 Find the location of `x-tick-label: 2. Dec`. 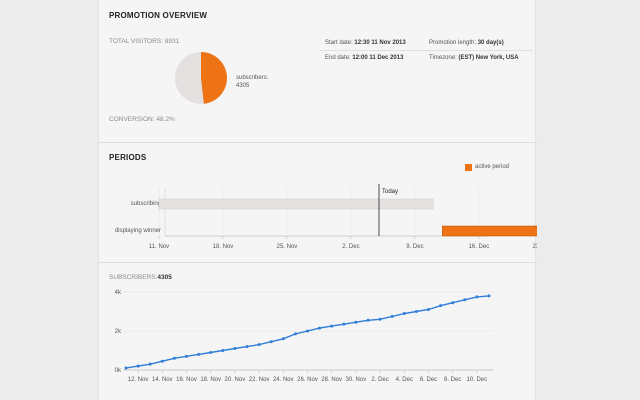

x-tick-label: 2. Dec is located at coordinates (379, 380).